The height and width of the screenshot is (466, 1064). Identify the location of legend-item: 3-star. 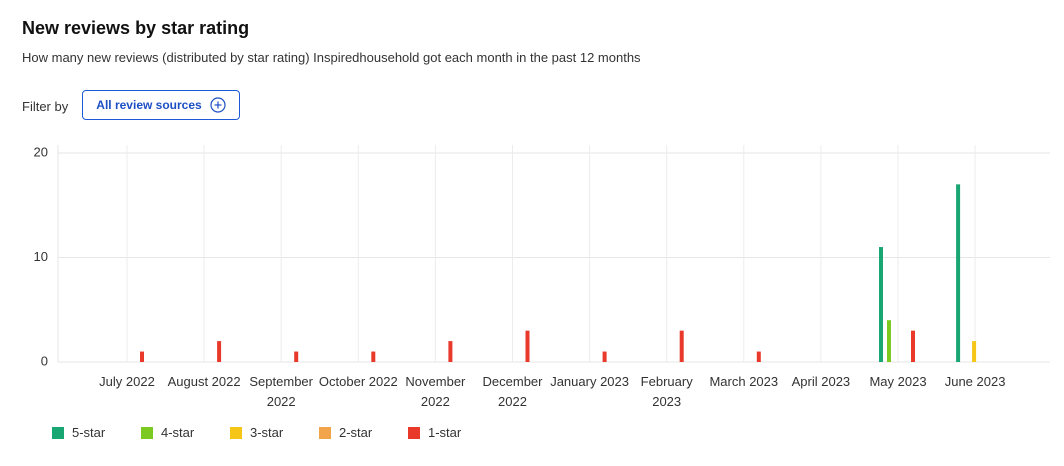
(256, 432).